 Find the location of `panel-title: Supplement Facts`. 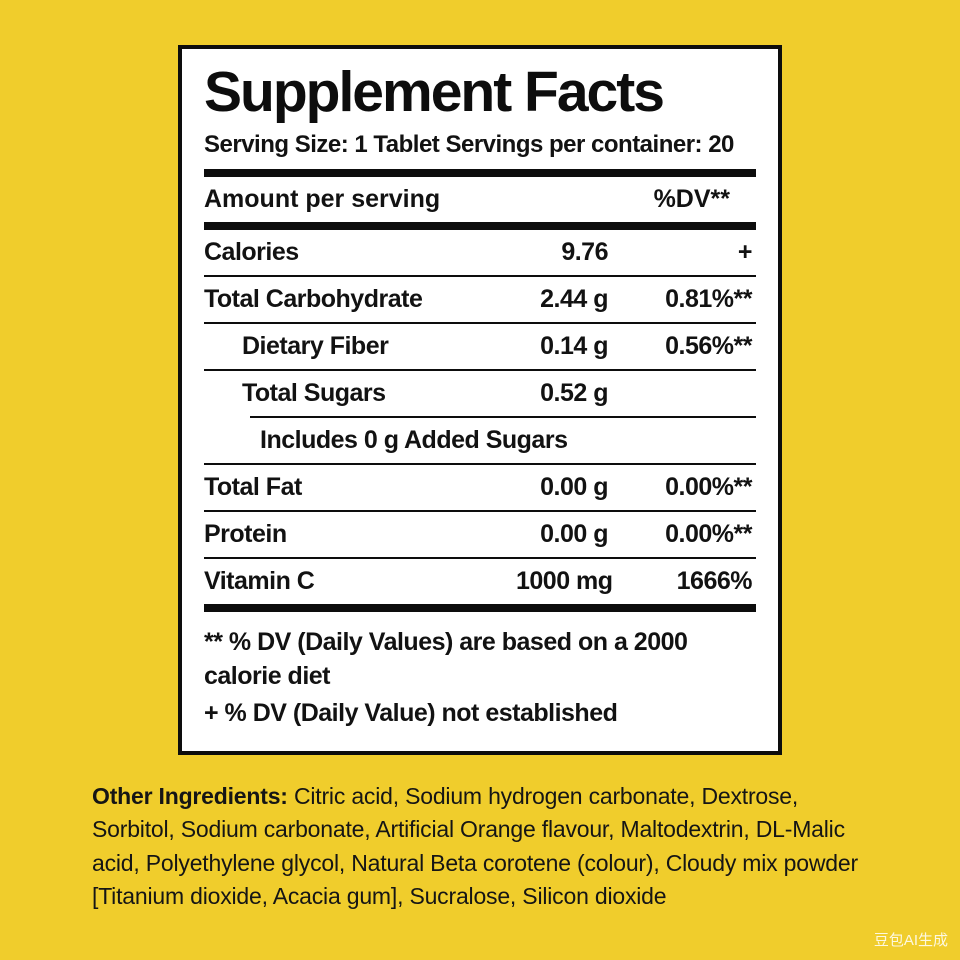

panel-title: Supplement Facts is located at coordinates (434, 92).